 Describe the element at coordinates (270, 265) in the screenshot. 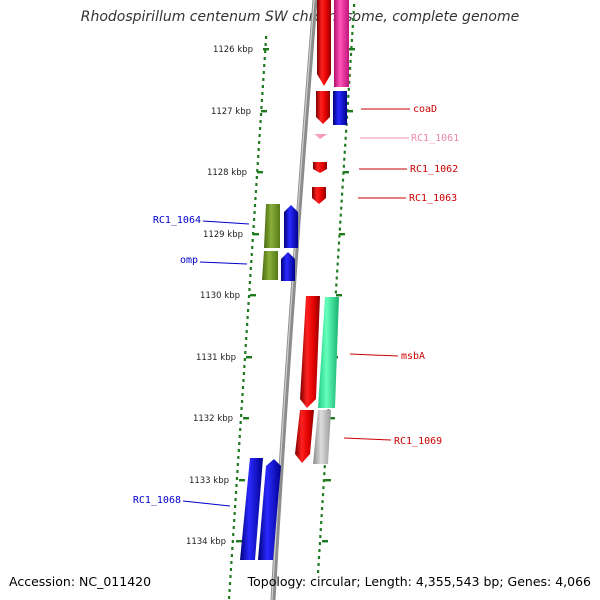

I see `gene-omp-olive` at that location.